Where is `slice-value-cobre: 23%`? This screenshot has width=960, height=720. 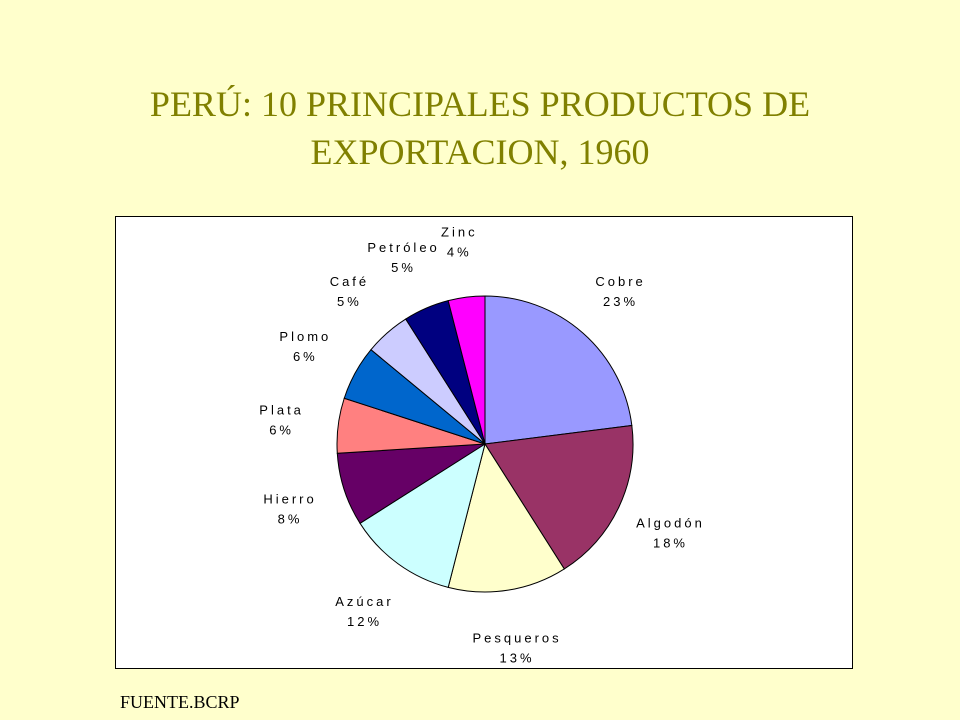
slice-value-cobre: 23% is located at coordinates (620, 301).